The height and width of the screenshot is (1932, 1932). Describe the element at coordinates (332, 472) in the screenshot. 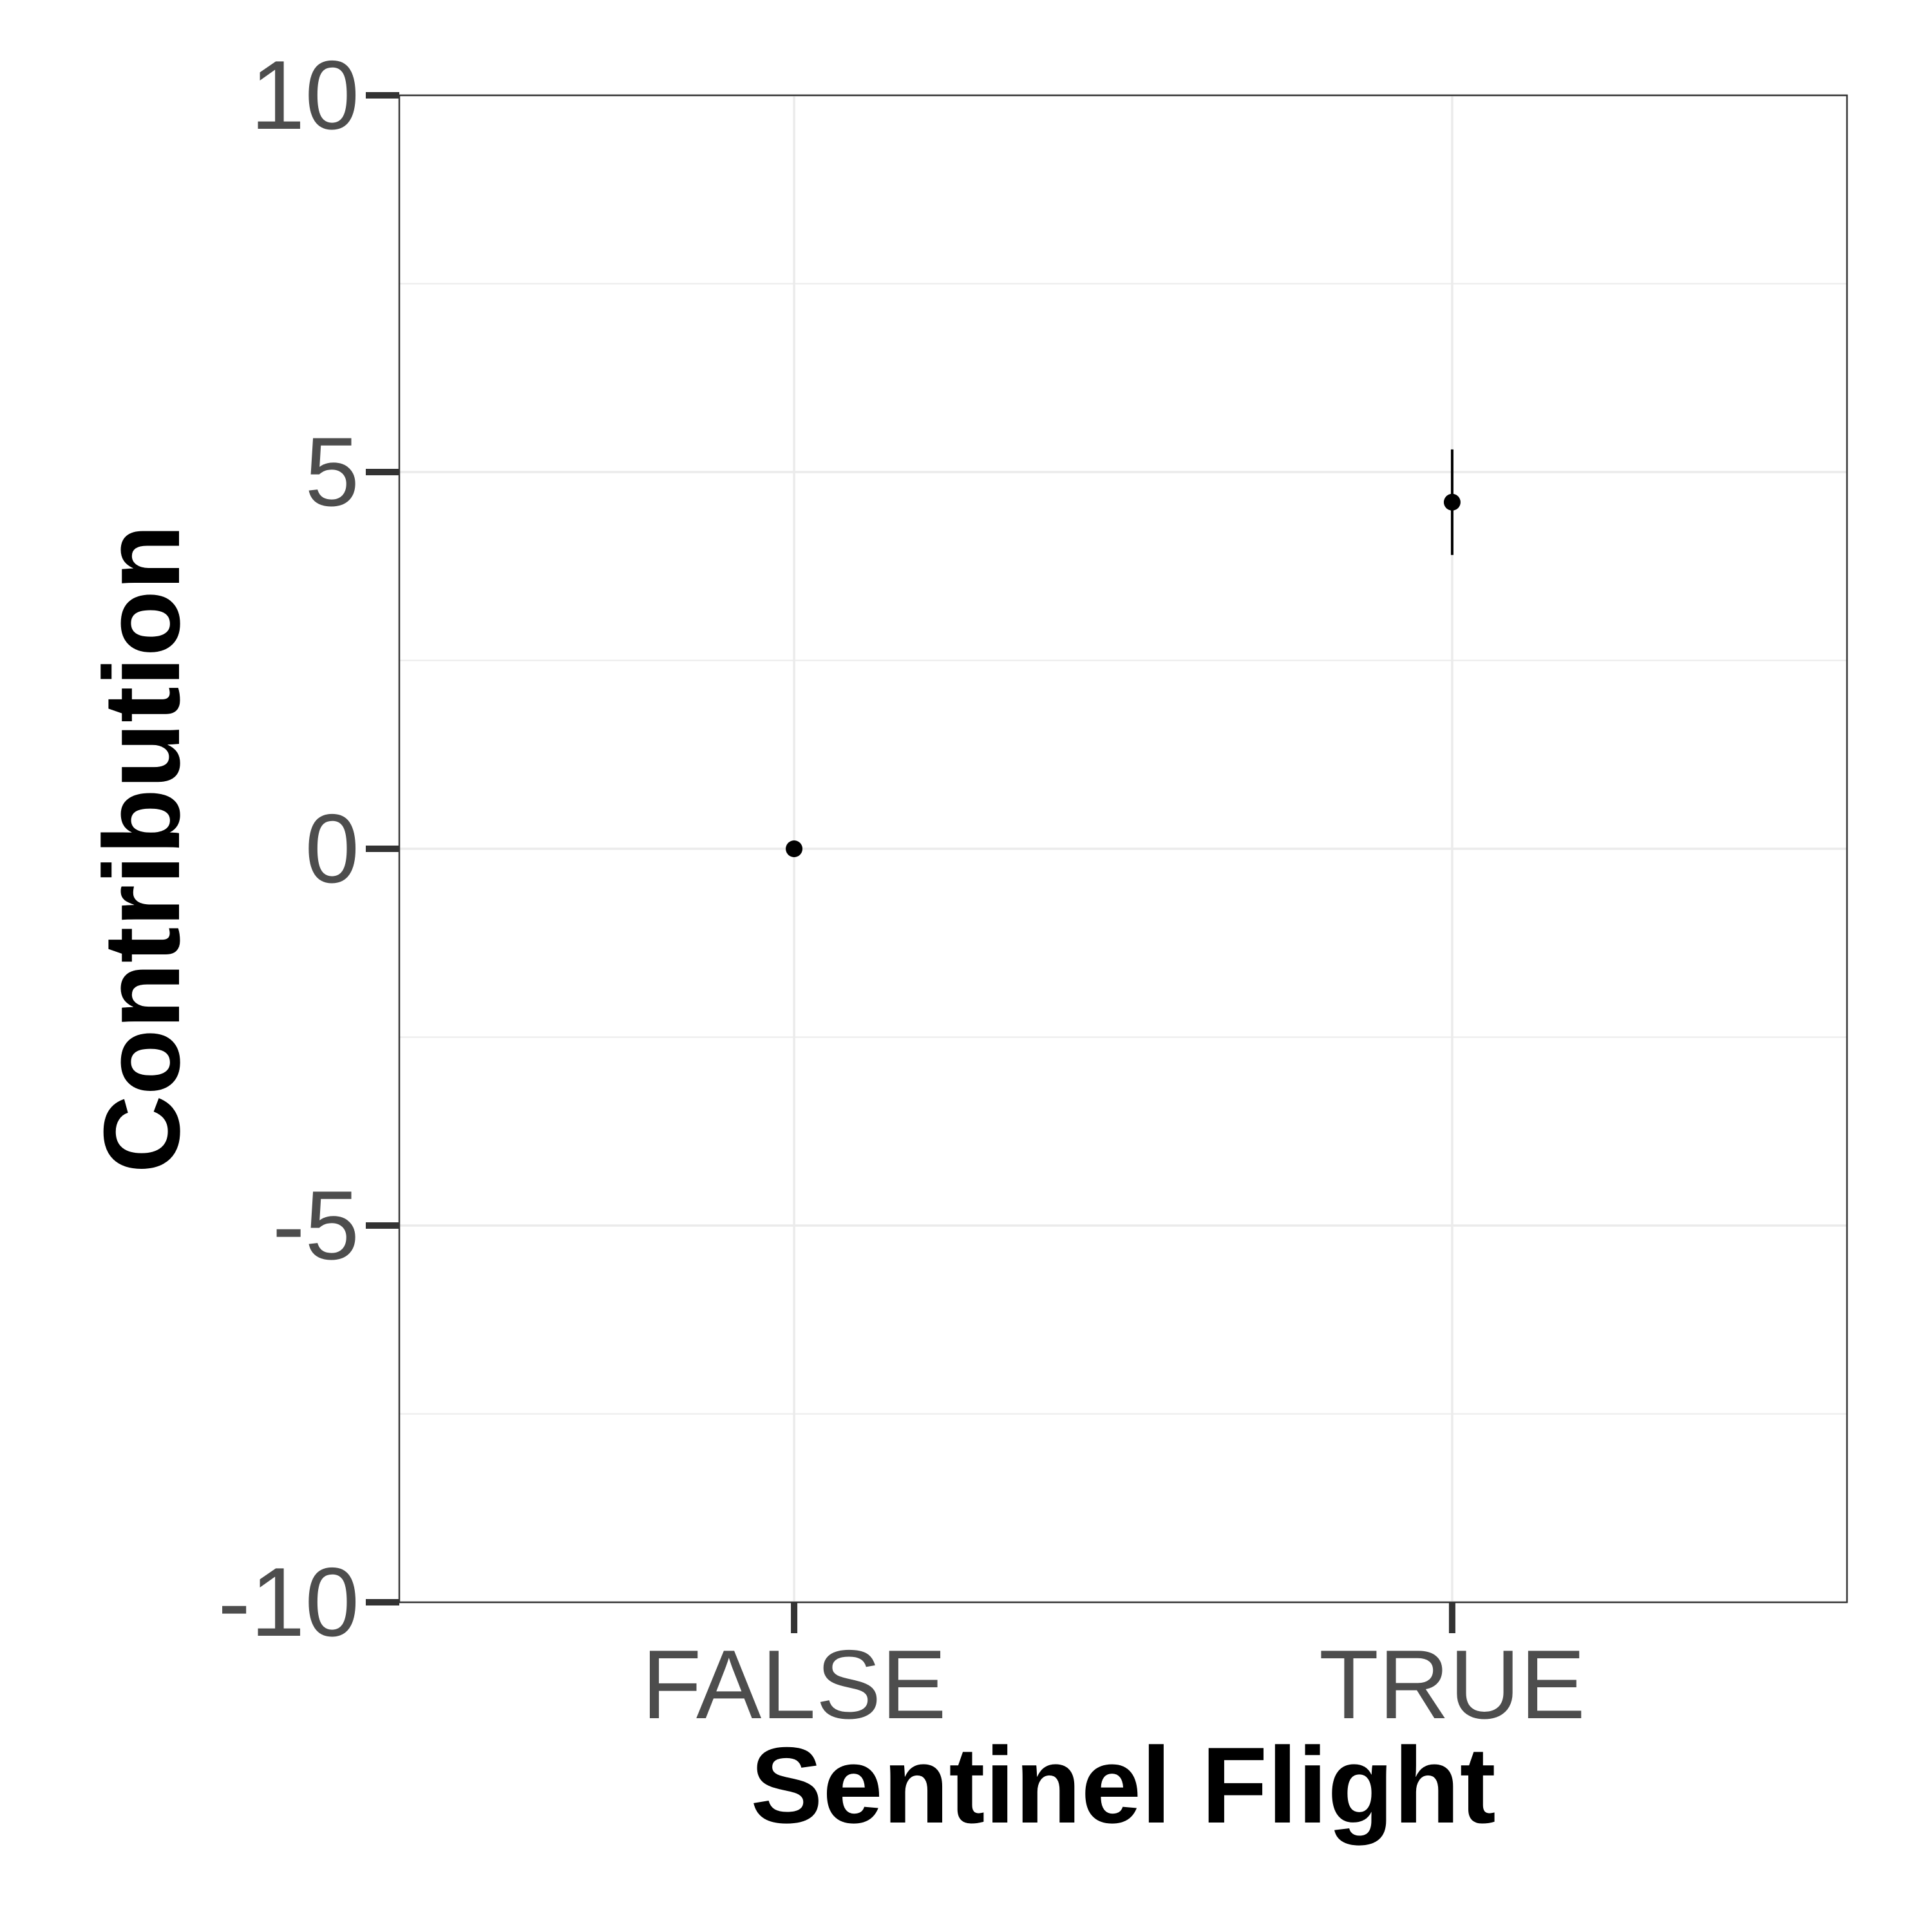

I see `y-tick-label: 5` at that location.